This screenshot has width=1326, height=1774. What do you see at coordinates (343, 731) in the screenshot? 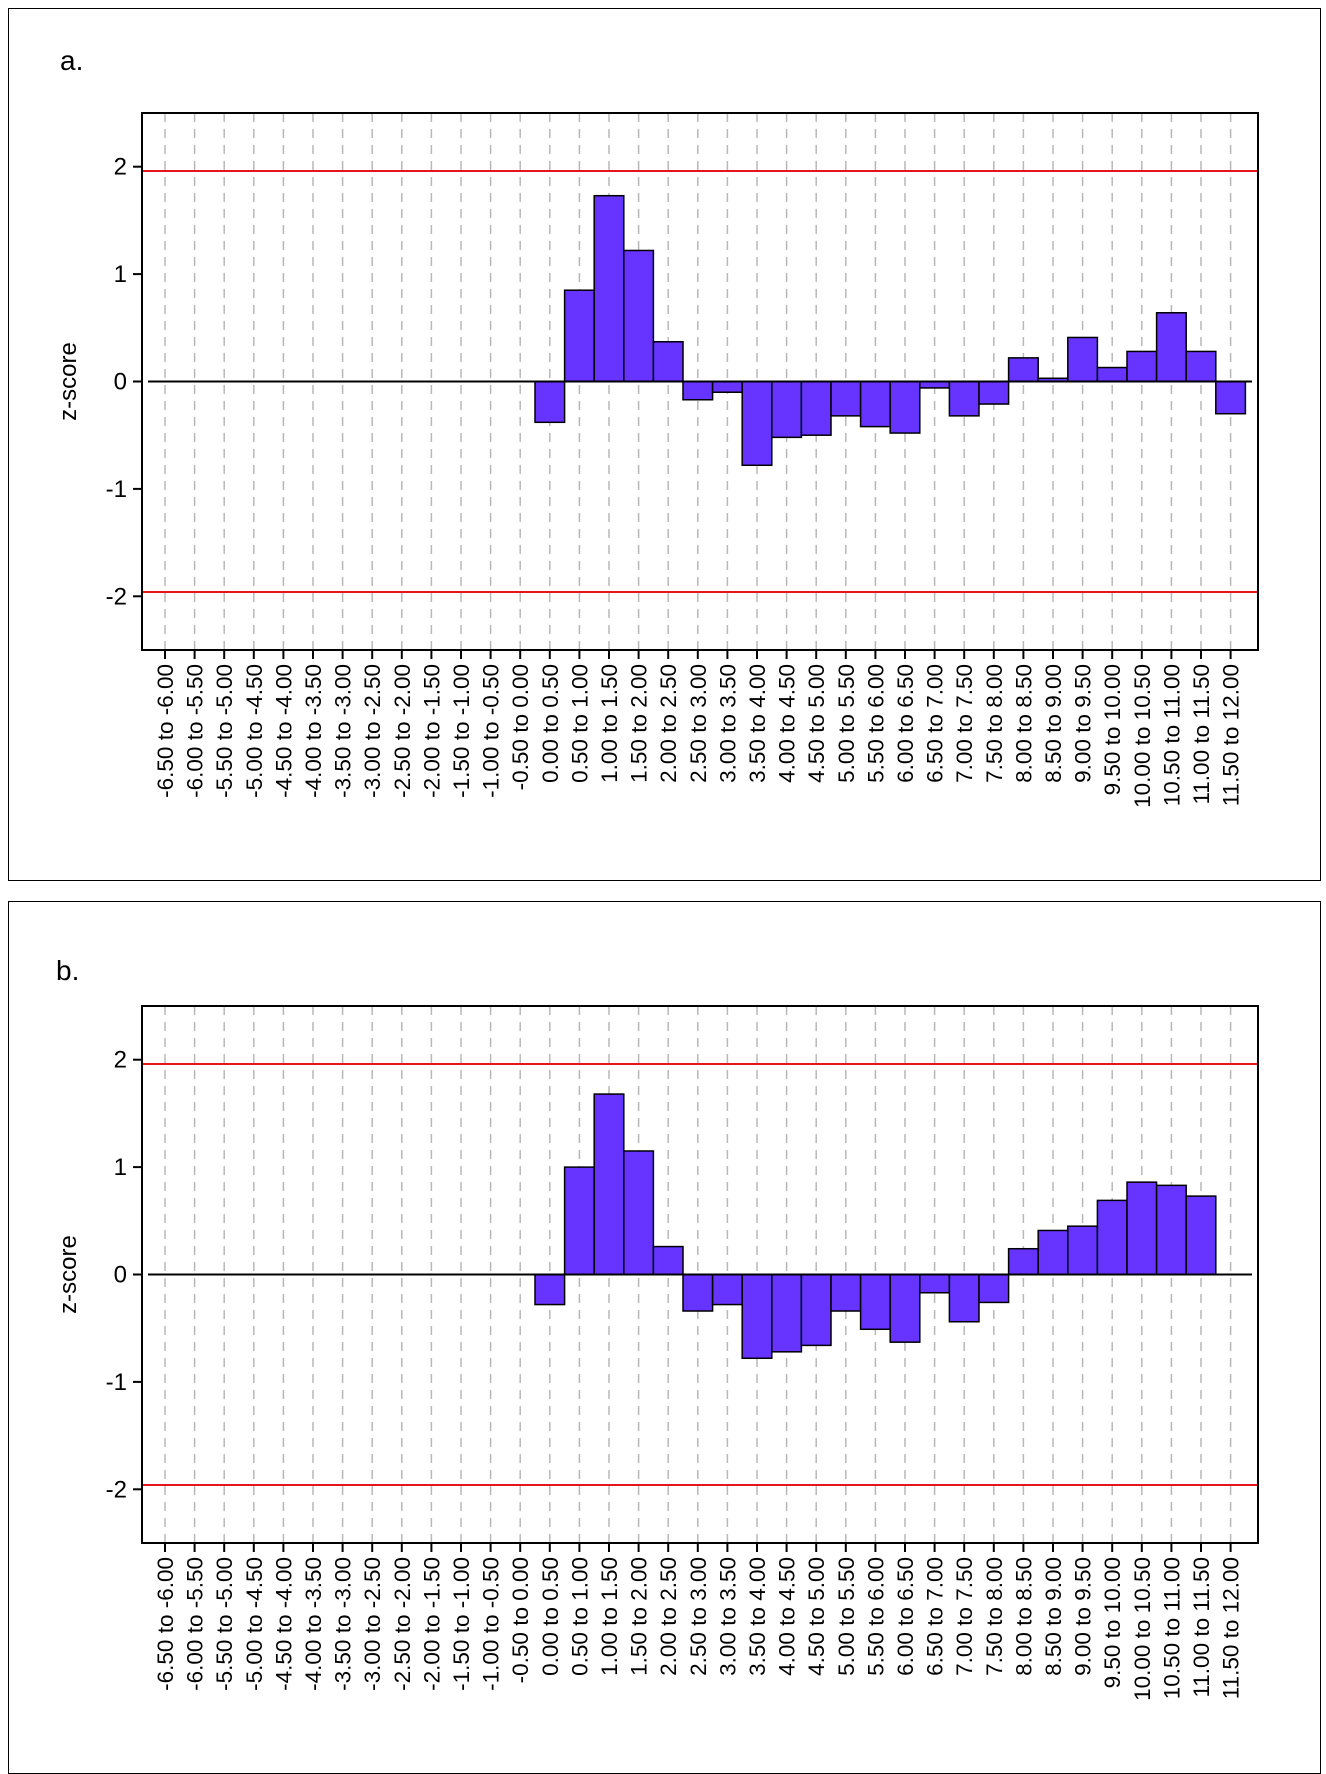
I see `x-tick-label: -3.50 to -3.00` at bounding box center [343, 731].